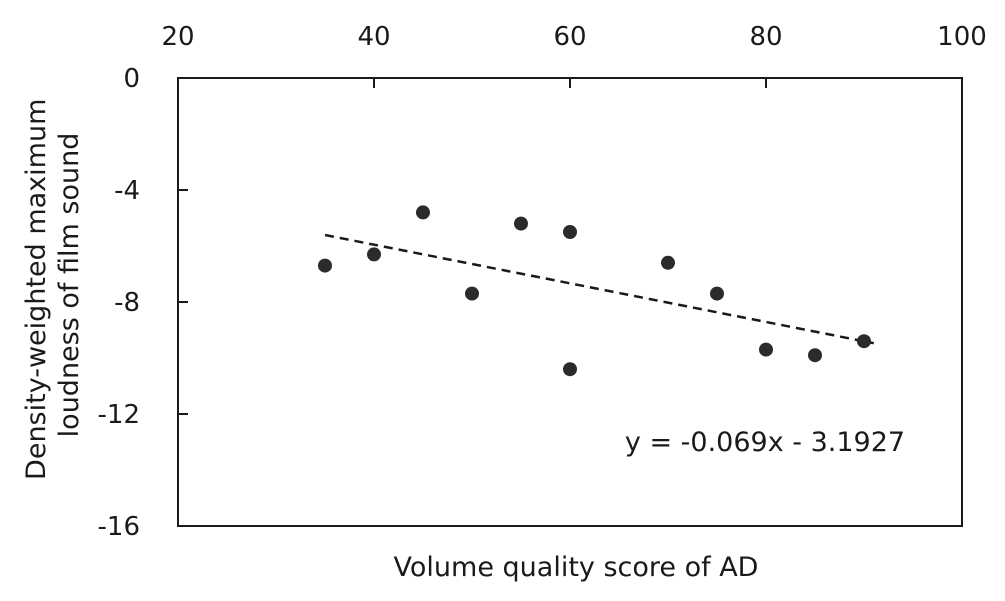  What do you see at coordinates (177, 37) in the screenshot?
I see `x-tick-label: 20` at bounding box center [177, 37].